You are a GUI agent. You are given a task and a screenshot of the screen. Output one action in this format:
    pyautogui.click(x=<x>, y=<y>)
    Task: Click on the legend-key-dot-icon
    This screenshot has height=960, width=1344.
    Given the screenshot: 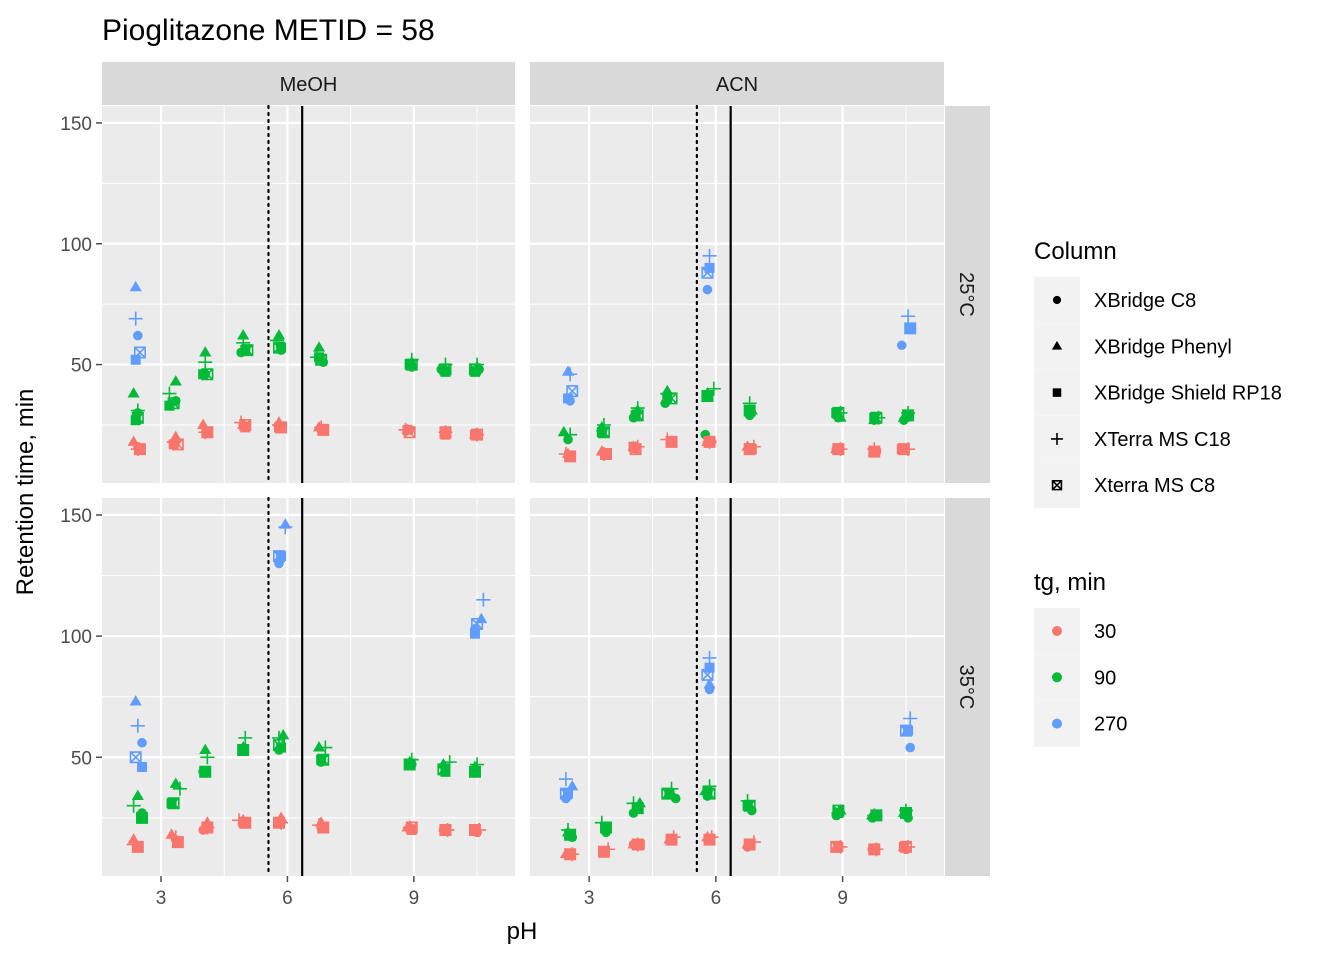 What is the action you would take?
    pyautogui.click(x=1057, y=631)
    